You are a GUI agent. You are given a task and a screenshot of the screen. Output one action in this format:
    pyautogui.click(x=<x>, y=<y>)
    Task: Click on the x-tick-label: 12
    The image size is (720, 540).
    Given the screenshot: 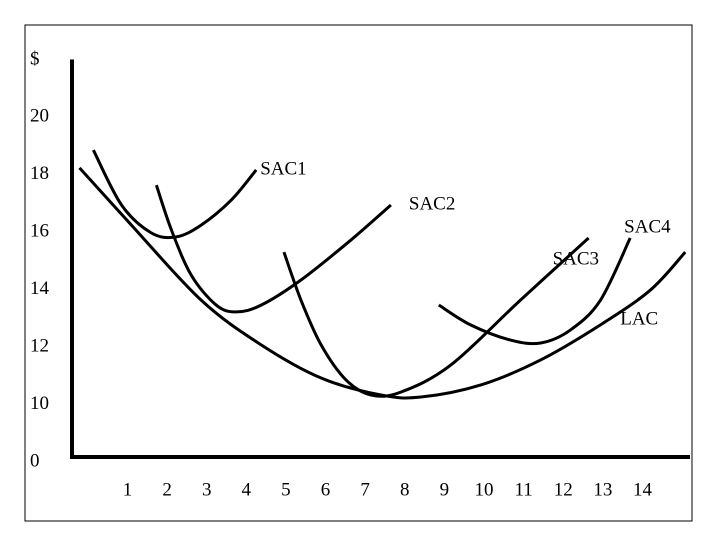 What is the action you would take?
    pyautogui.click(x=563, y=489)
    